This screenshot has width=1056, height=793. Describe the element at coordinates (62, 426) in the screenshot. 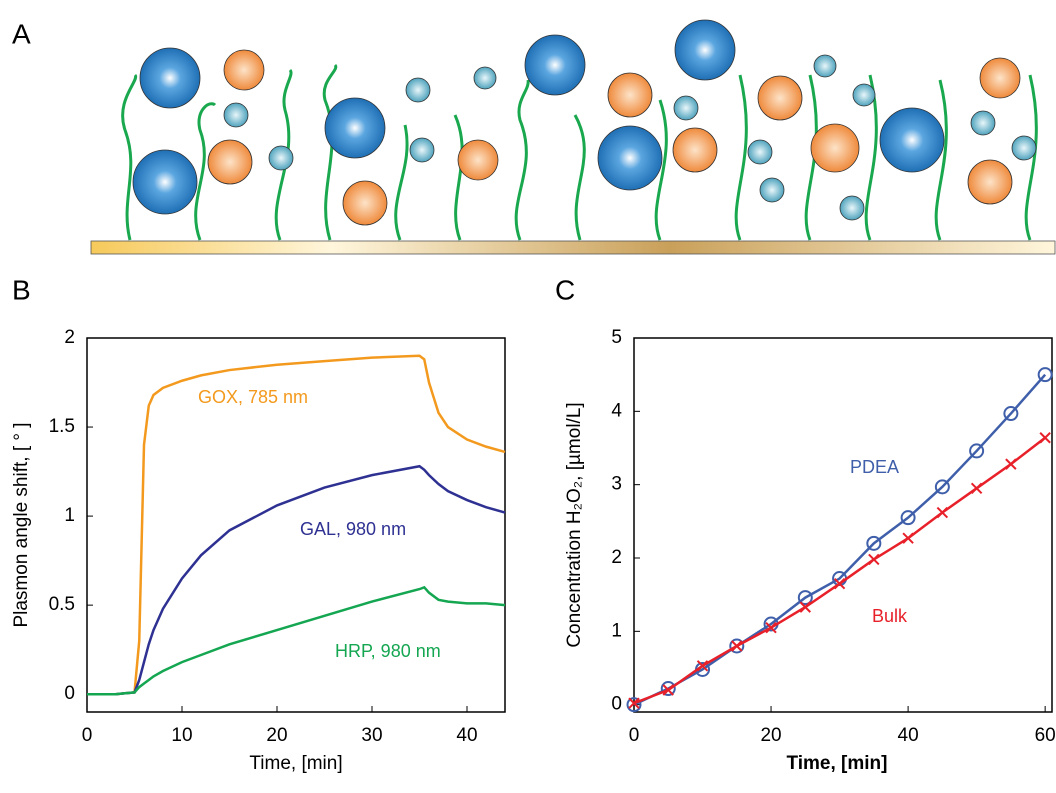

I see `y-tick-label: 1.5` at that location.